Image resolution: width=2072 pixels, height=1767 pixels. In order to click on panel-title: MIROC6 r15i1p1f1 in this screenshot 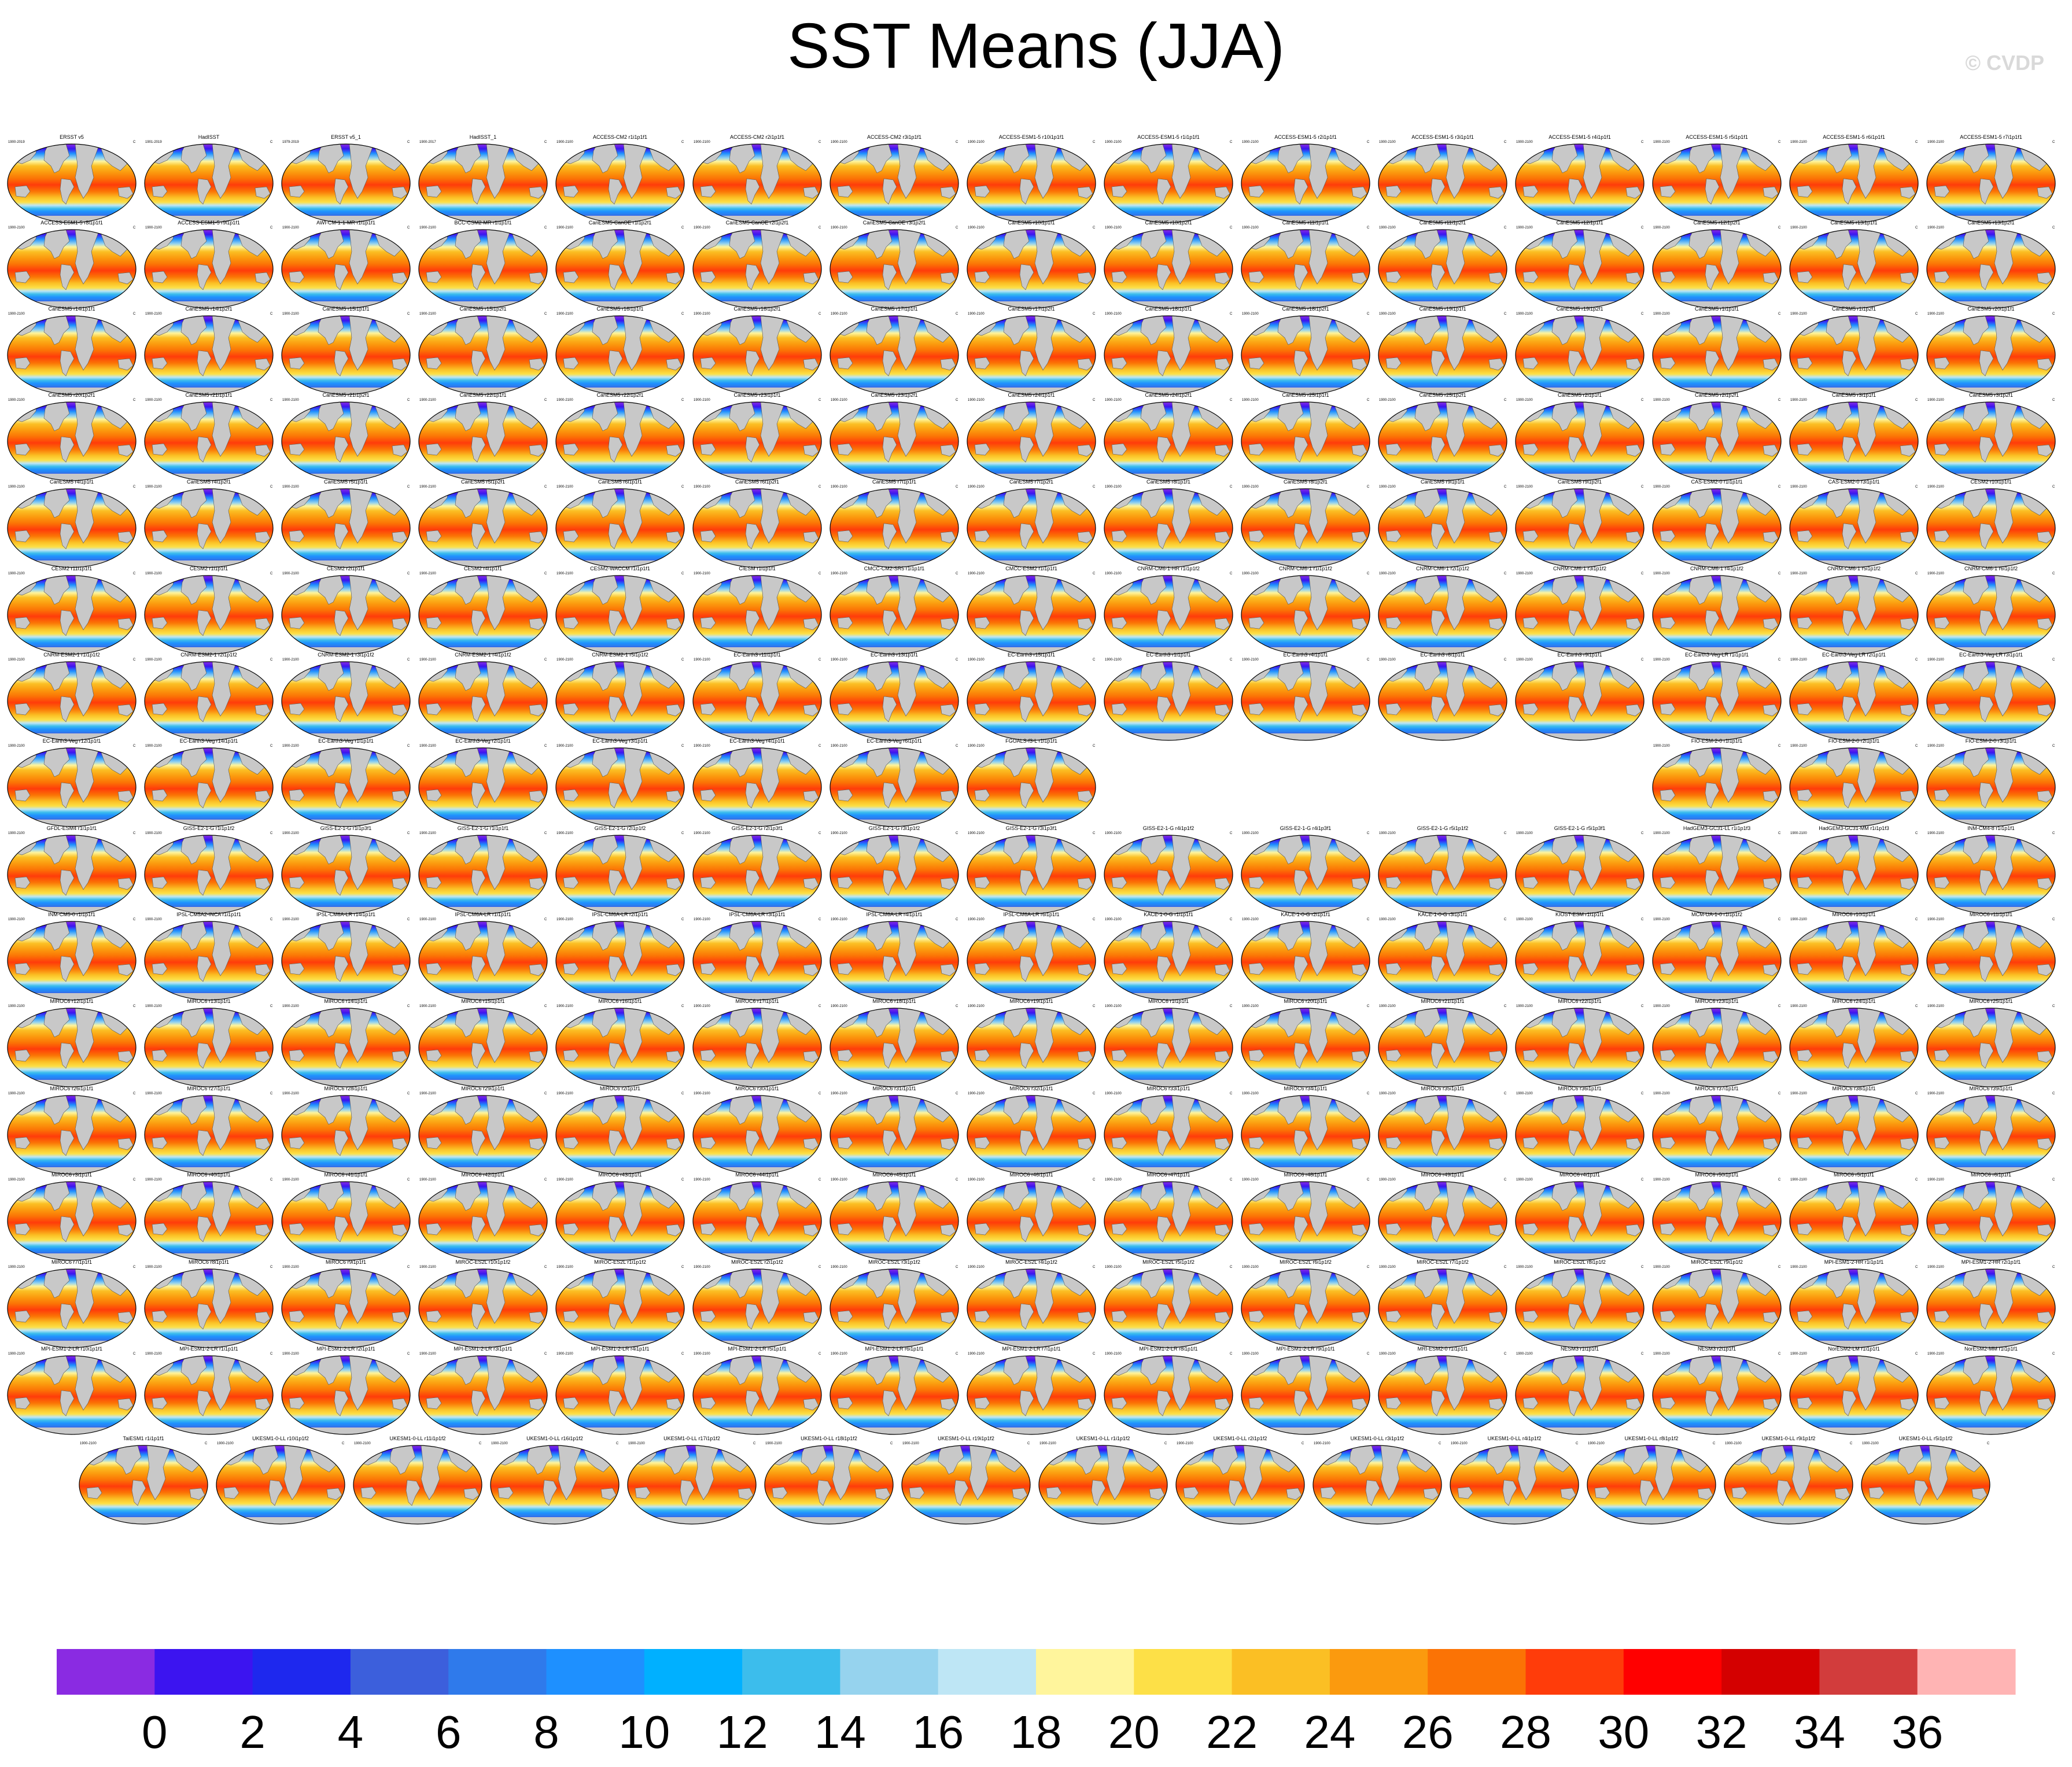, I will do `click(482, 1001)`.